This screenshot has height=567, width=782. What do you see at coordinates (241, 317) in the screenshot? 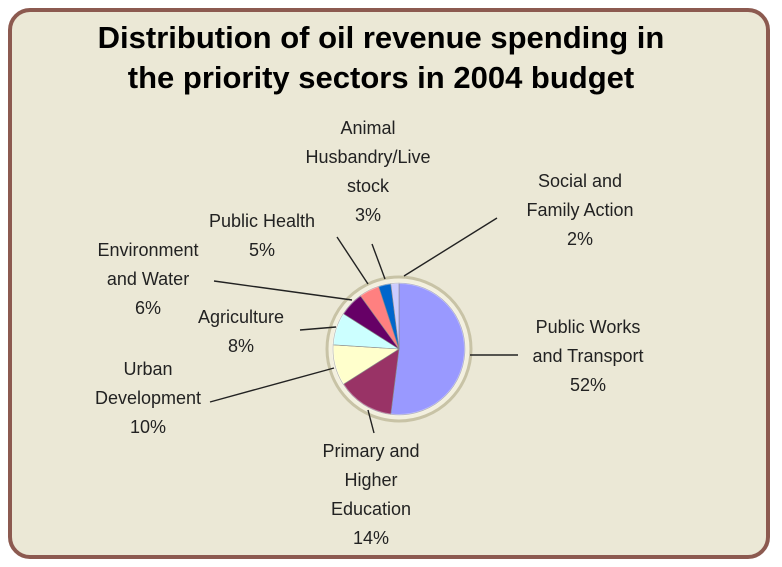
I see `slice-label-3-line-0: Agriculture` at bounding box center [241, 317].